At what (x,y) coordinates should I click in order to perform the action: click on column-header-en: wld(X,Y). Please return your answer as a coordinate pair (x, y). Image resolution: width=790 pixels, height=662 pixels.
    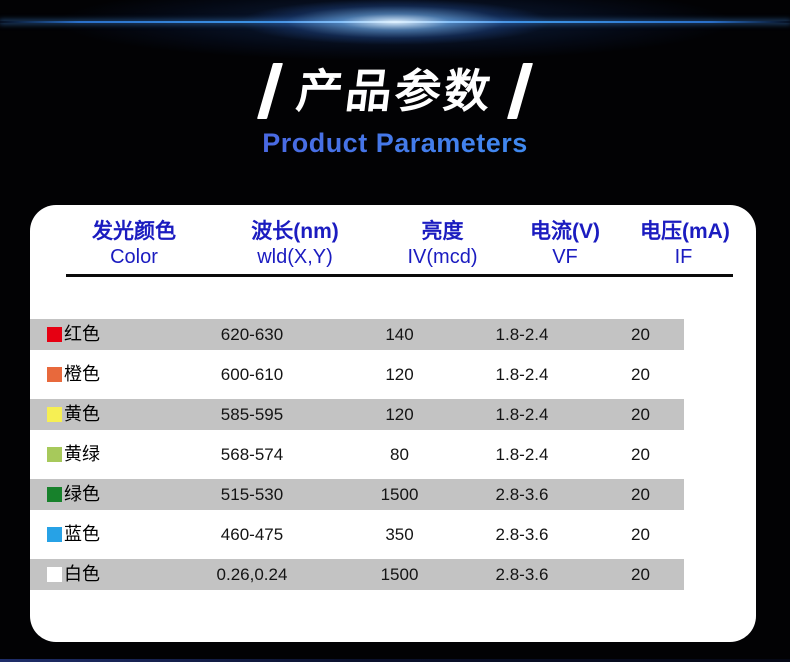
    Looking at the image, I should click on (295, 257).